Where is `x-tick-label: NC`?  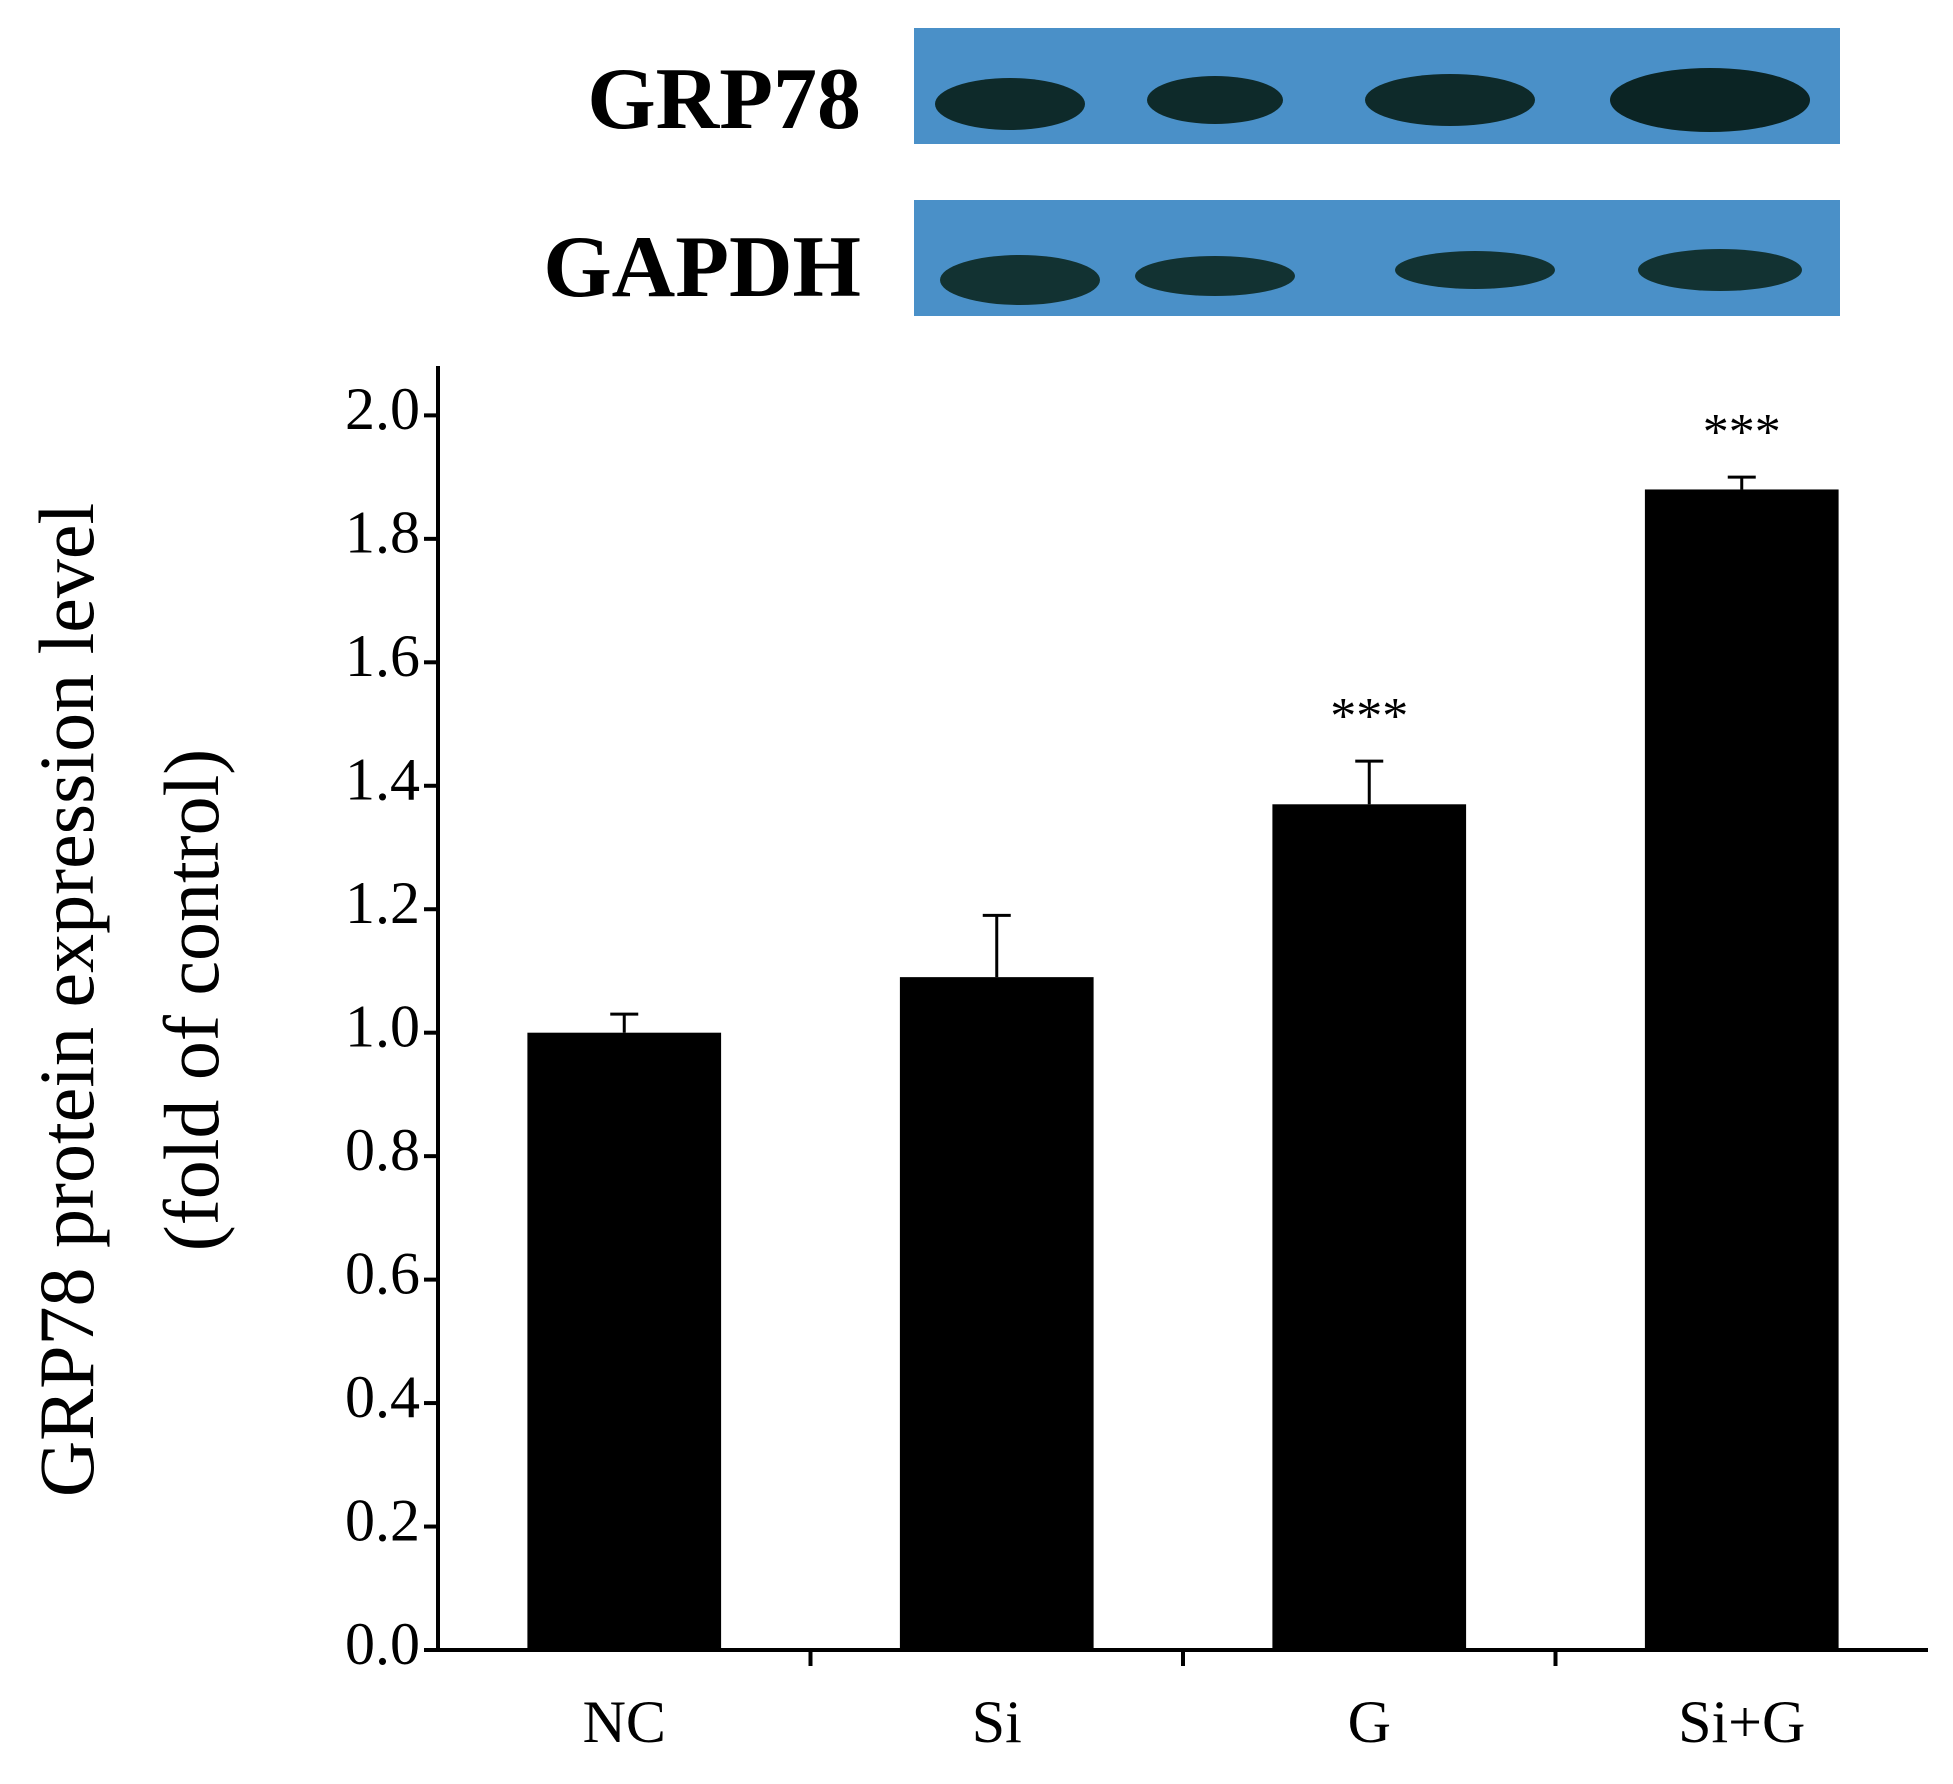
x-tick-label: NC is located at coordinates (624, 1722).